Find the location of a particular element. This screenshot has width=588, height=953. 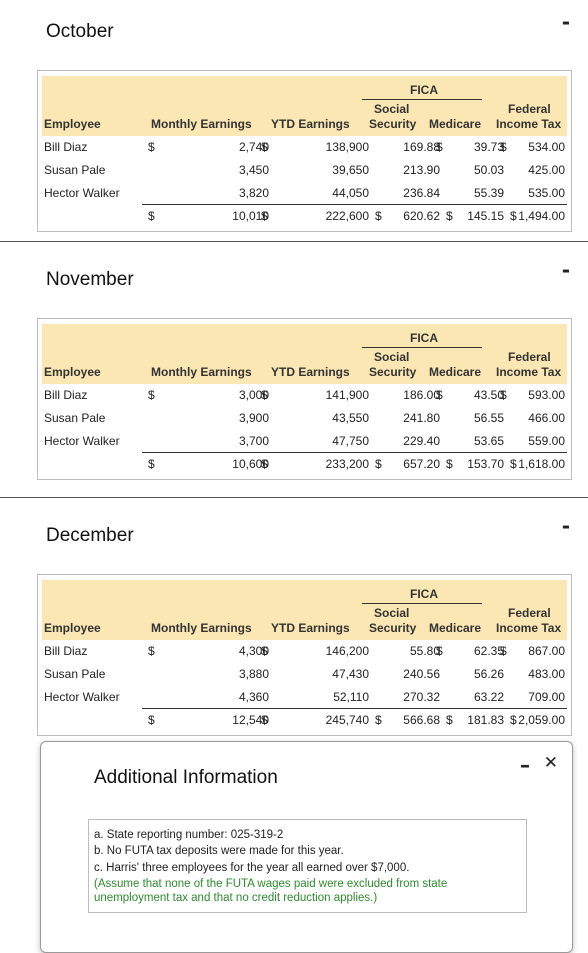

monthly-earnings-value: 3,450 is located at coordinates (253, 170).